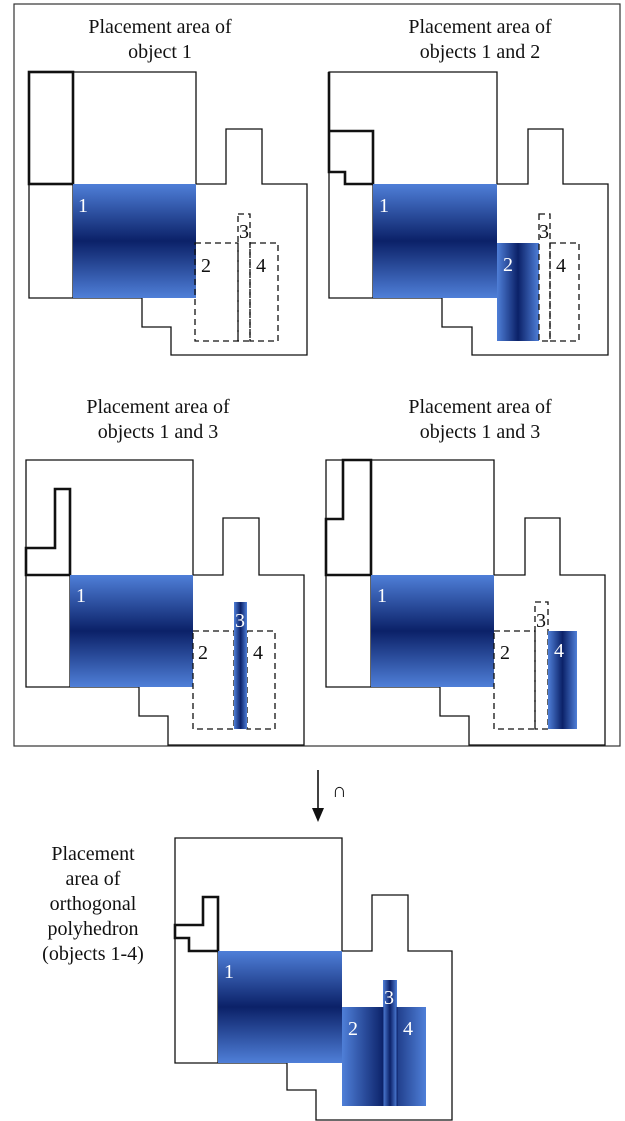  Describe the element at coordinates (339, 791) in the screenshot. I see `intersection-symbol: ∩` at that location.